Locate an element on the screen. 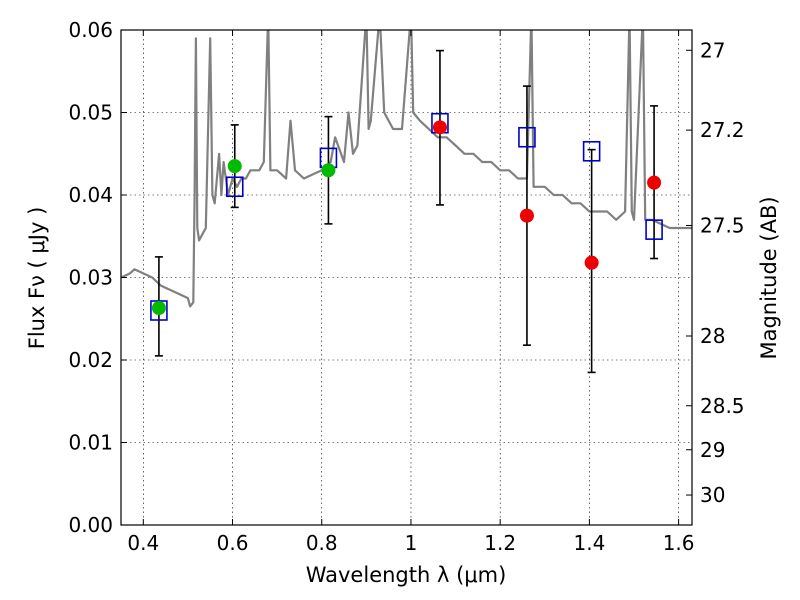  mag-tick-label: 28.5 is located at coordinates (722, 406).